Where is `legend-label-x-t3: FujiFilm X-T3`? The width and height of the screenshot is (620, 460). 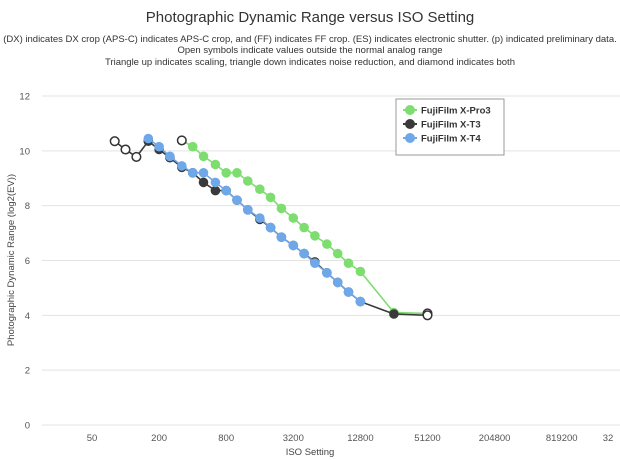
legend-label-x-t3: FujiFilm X-T3 is located at coordinates (451, 125).